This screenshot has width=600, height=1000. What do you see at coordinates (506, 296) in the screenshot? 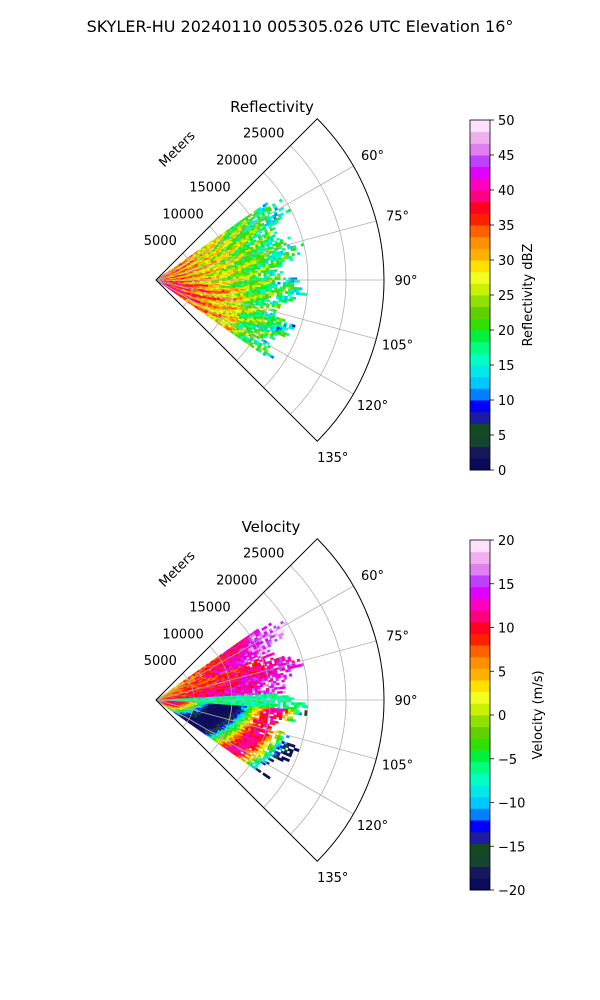
I see `colorbar-tick-label: 25` at bounding box center [506, 296].